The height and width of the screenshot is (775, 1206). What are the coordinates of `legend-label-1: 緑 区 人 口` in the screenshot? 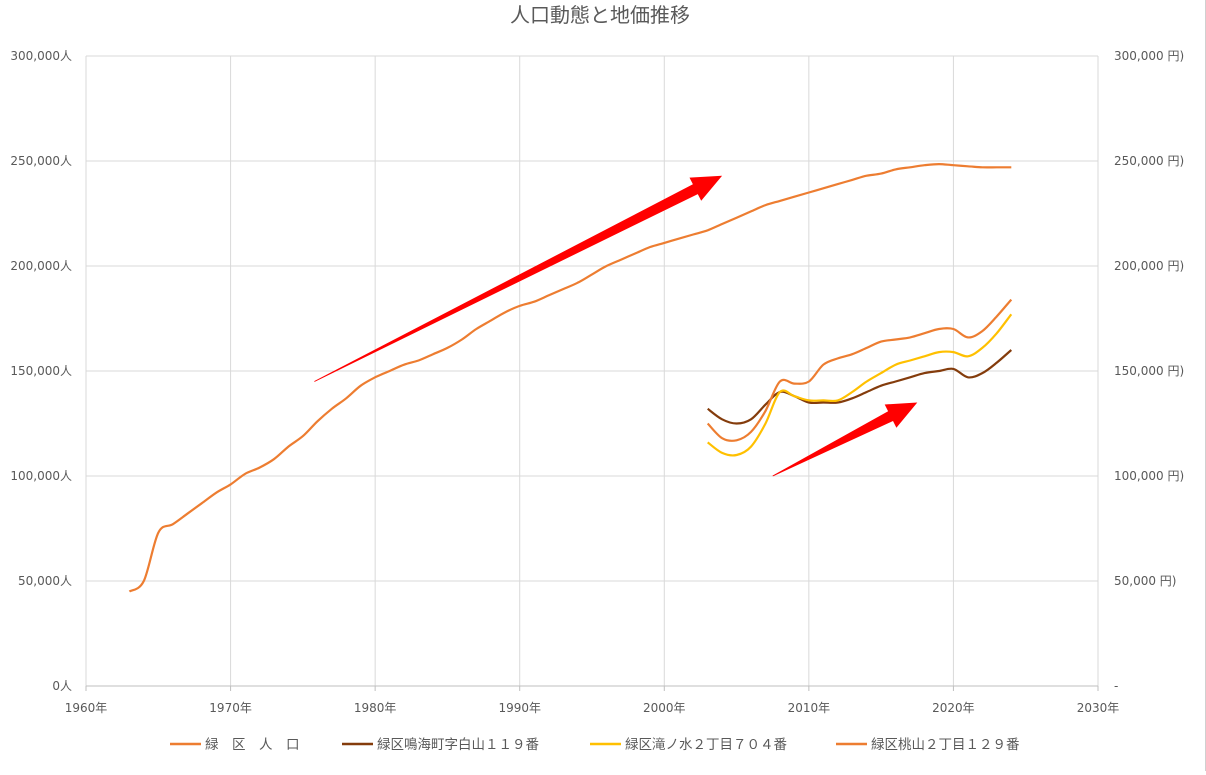 It's located at (252, 745).